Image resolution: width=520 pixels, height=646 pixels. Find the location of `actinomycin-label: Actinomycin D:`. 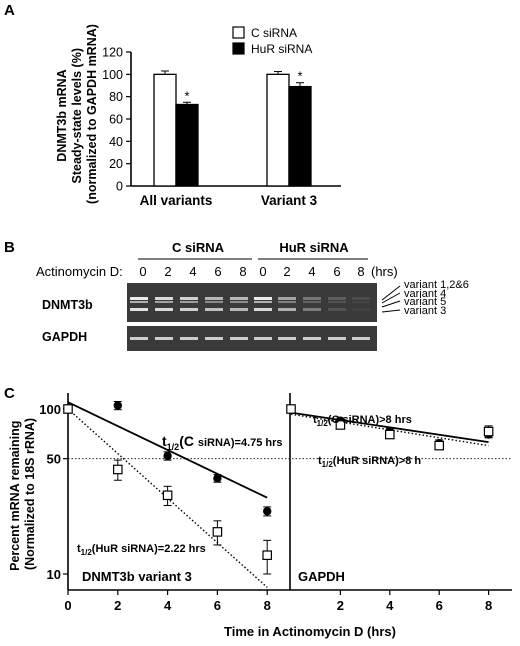

actinomycin-label: Actinomycin D: is located at coordinates (79, 271).